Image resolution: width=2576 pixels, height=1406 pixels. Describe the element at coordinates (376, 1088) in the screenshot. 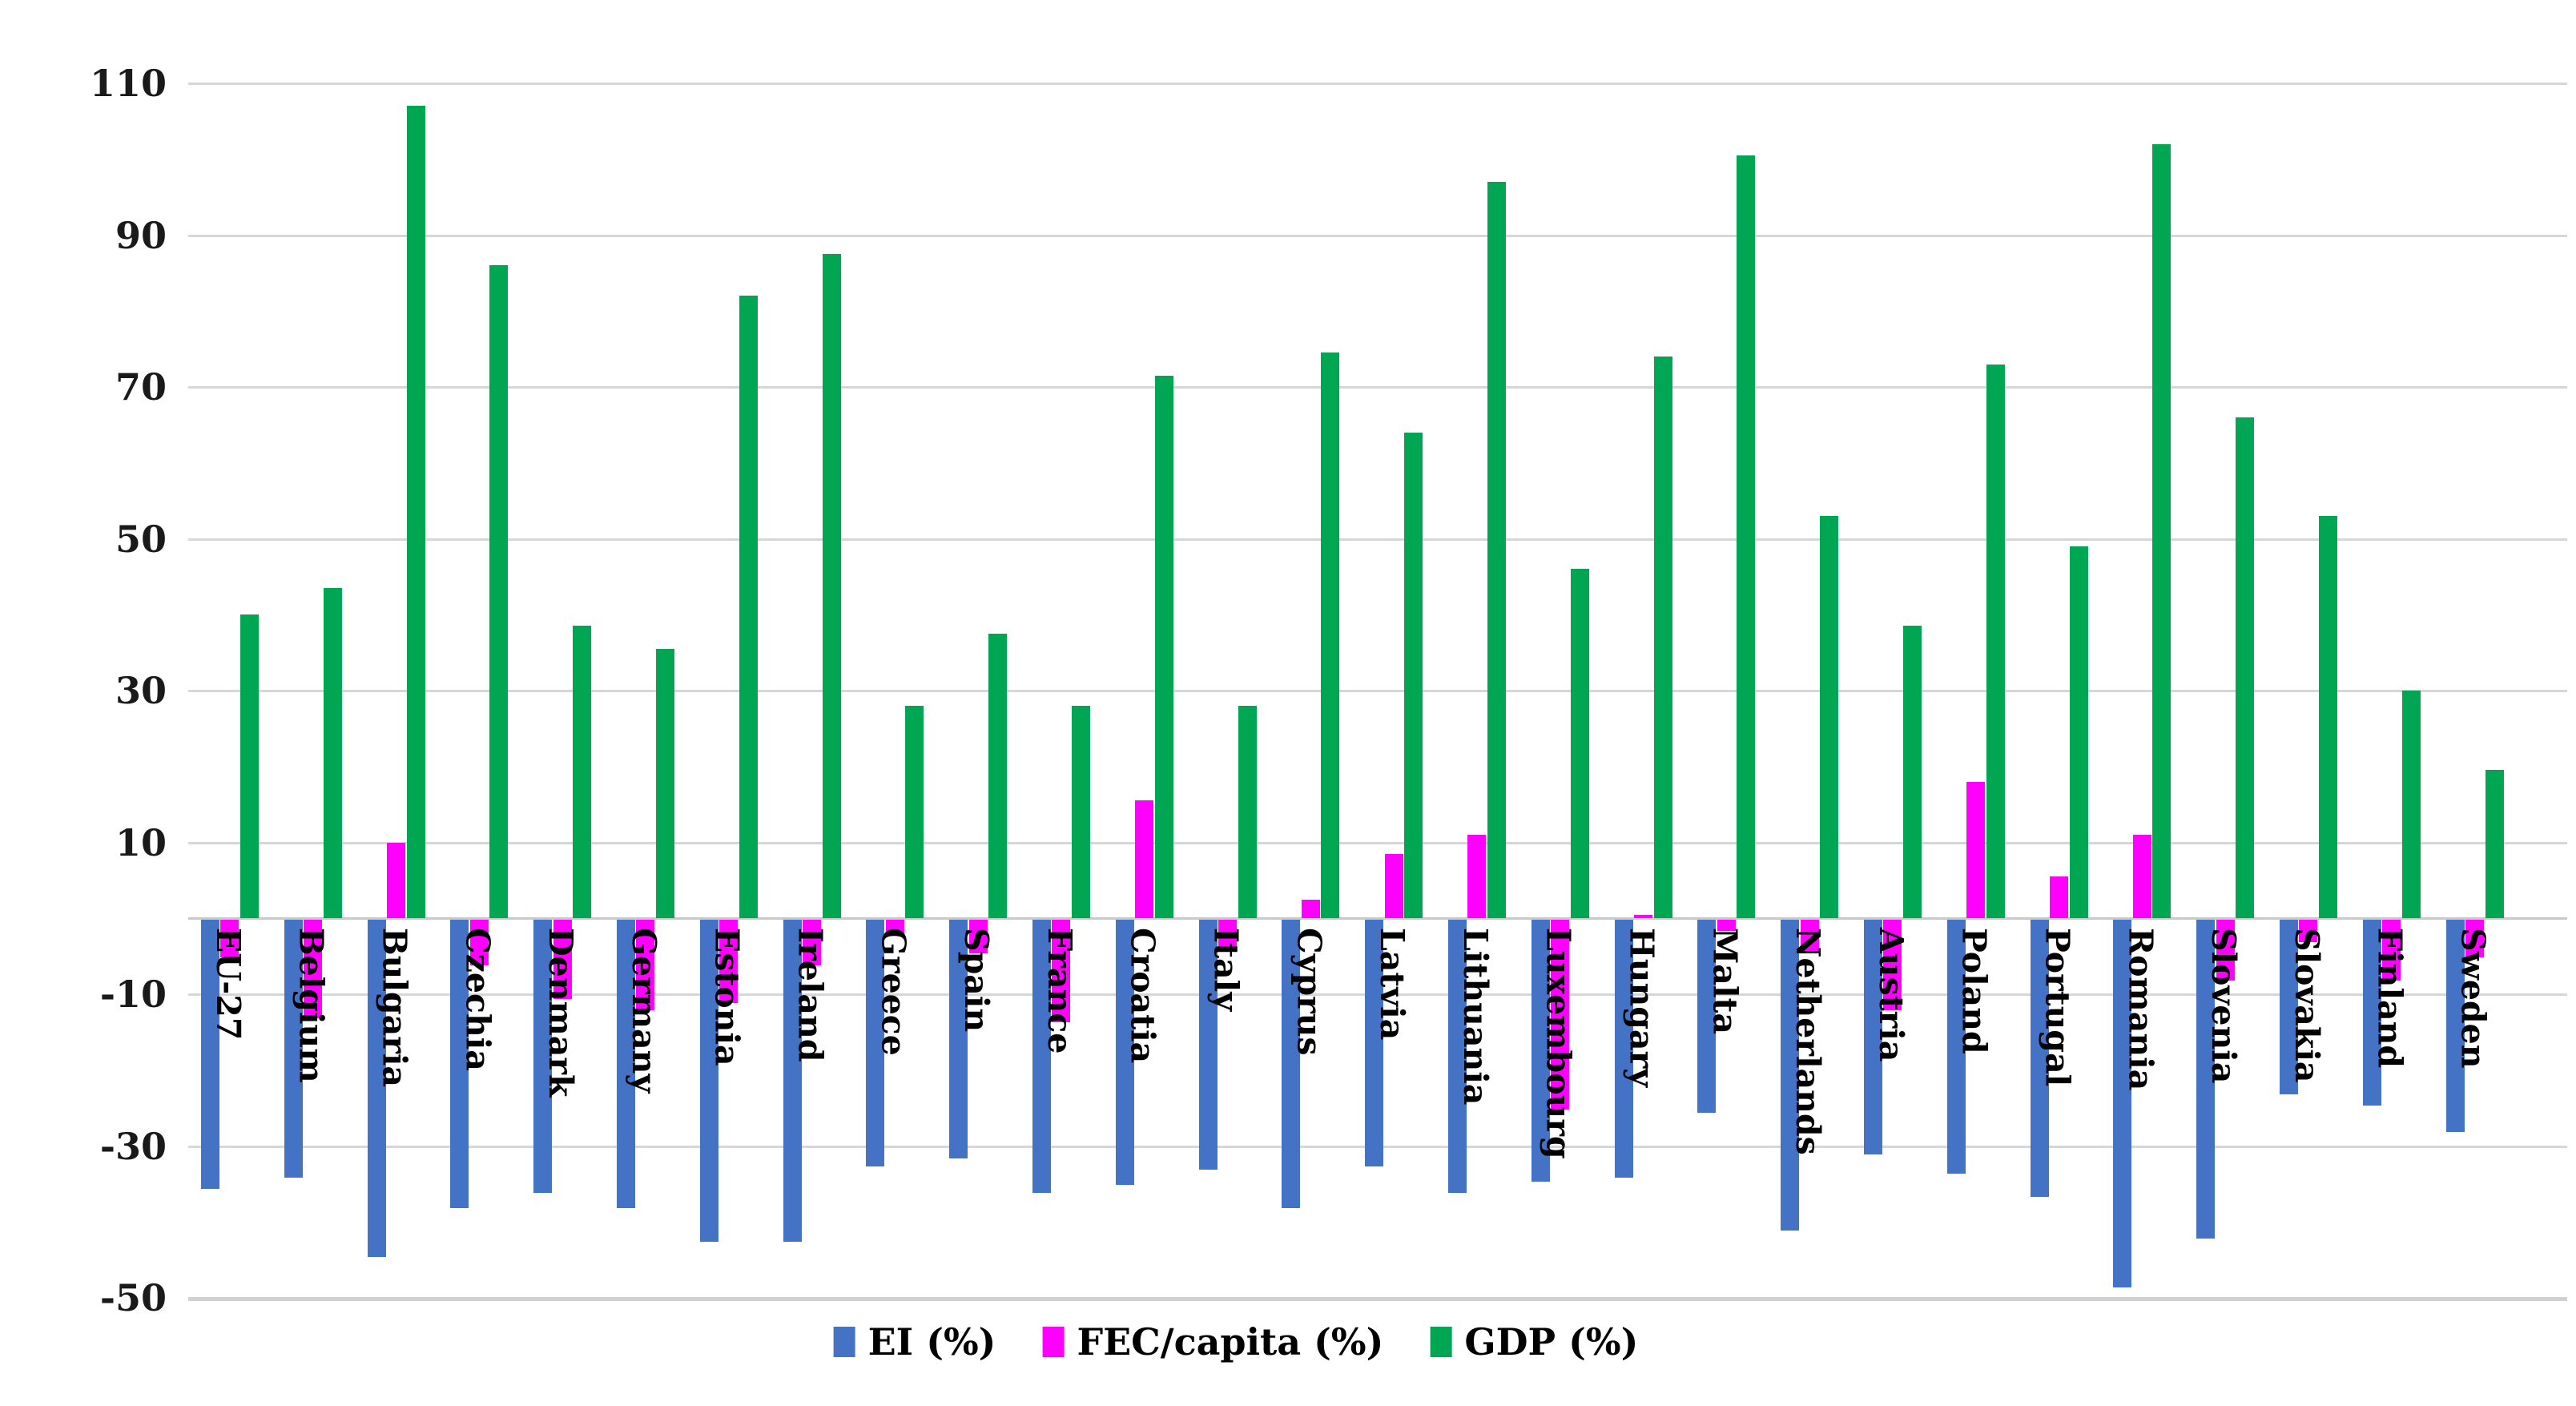

I see `bar-ei-bulgaria` at that location.